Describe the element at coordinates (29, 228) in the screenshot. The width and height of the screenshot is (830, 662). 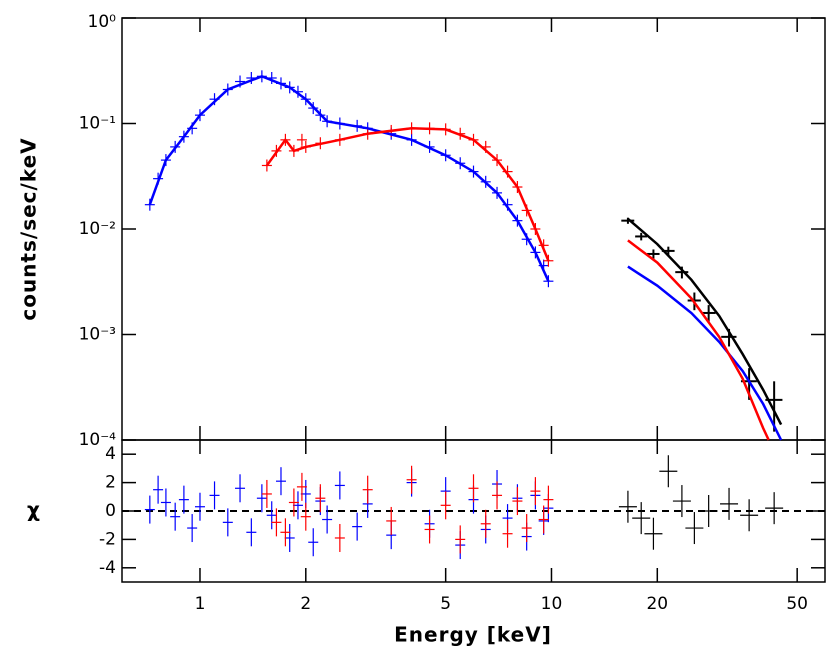
I see `y-axis-label: counts/sec/keV` at that location.